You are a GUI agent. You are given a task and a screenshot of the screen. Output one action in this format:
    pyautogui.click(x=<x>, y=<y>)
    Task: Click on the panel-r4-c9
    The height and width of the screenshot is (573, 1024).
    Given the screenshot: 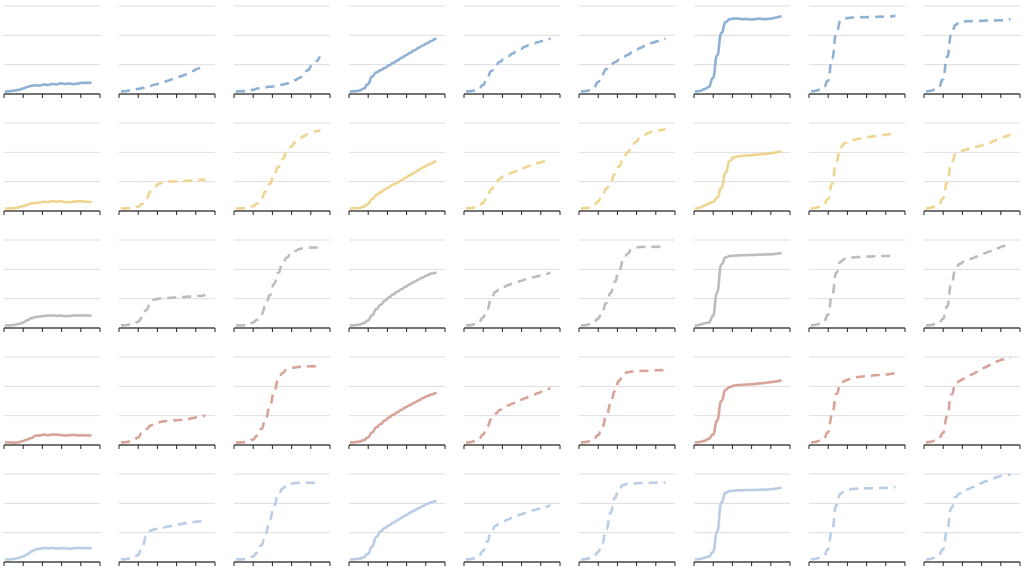 What is the action you would take?
    pyautogui.click(x=972, y=402)
    